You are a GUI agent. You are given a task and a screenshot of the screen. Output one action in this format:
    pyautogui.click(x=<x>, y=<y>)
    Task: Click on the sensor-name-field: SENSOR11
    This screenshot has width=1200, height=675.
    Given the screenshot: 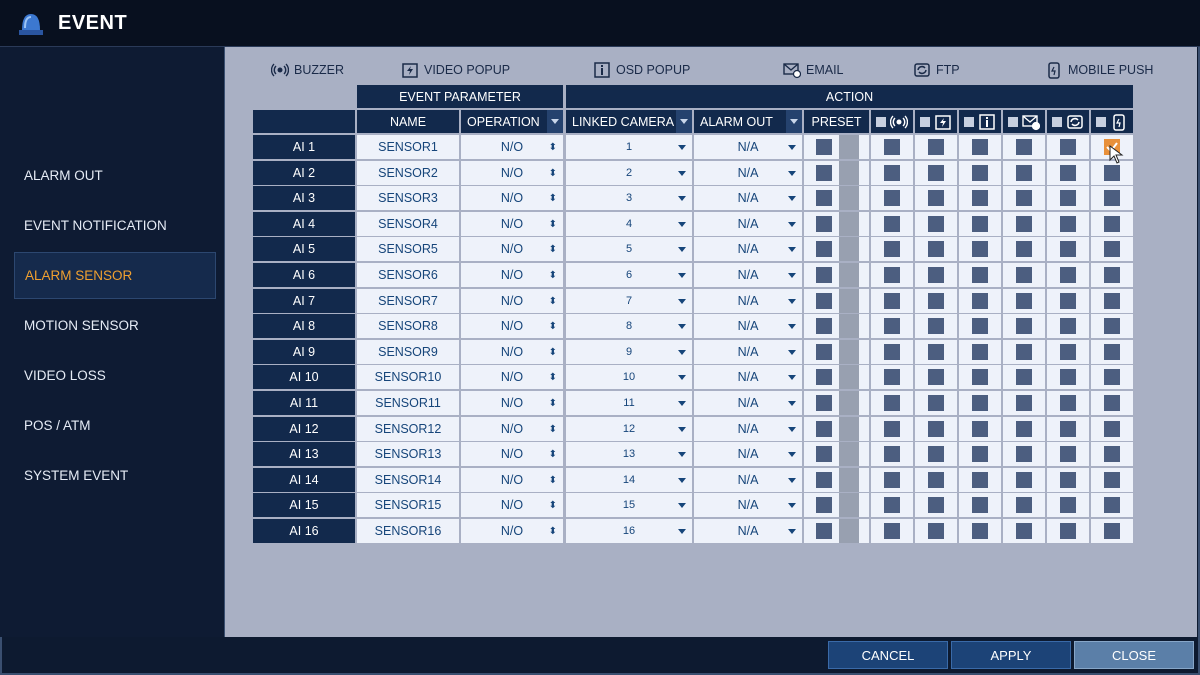 What is the action you would take?
    pyautogui.click(x=408, y=403)
    